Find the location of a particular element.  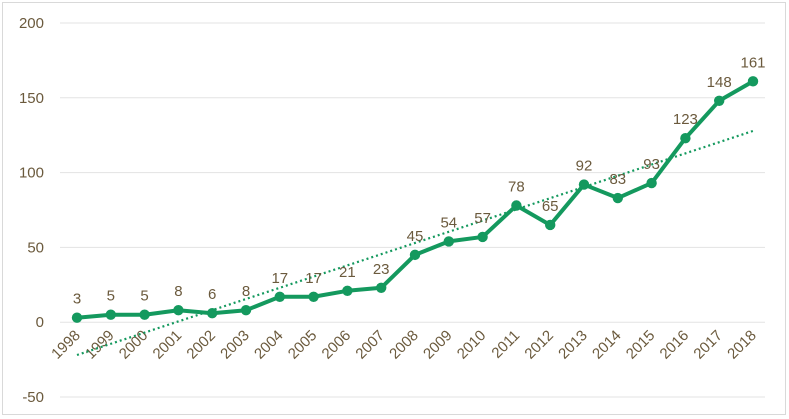

x-tick-label: 2009 is located at coordinates (438, 345).